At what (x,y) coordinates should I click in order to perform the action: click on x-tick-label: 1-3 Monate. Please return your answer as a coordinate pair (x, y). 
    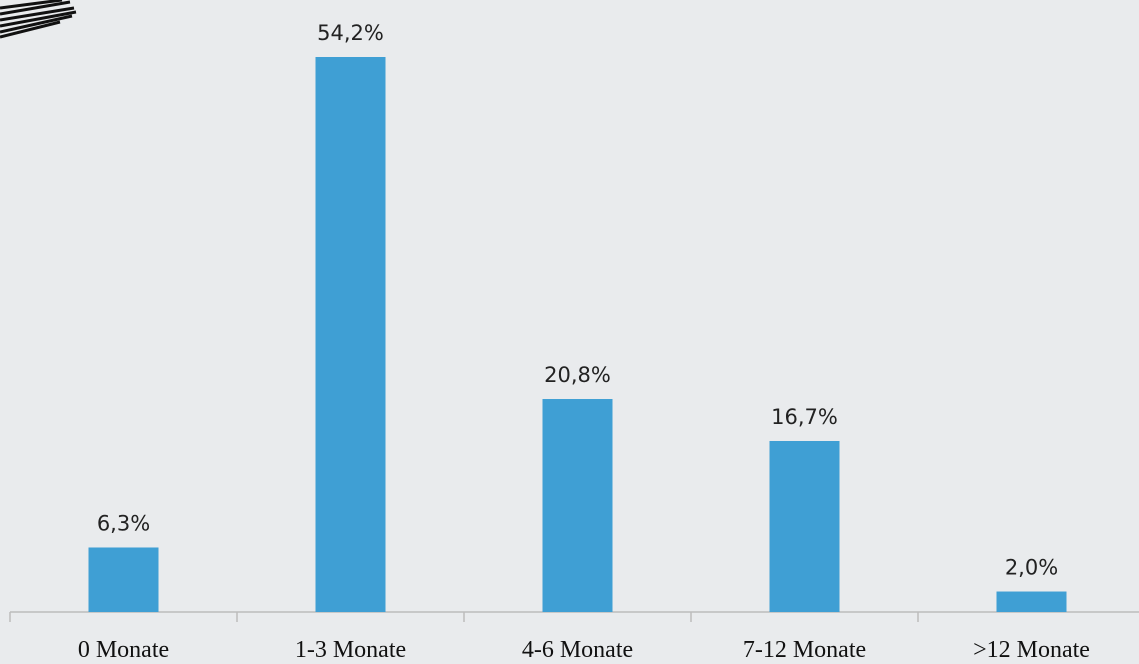
    Looking at the image, I should click on (350, 650).